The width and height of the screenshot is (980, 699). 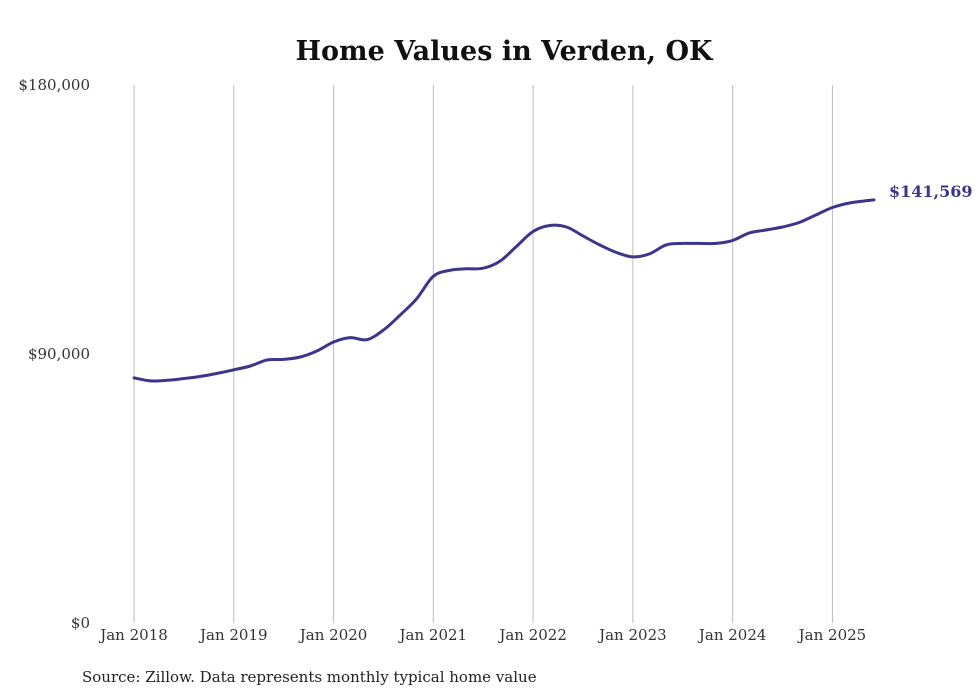 What do you see at coordinates (133, 635) in the screenshot?
I see `x-tick-label: Jan 2018` at bounding box center [133, 635].